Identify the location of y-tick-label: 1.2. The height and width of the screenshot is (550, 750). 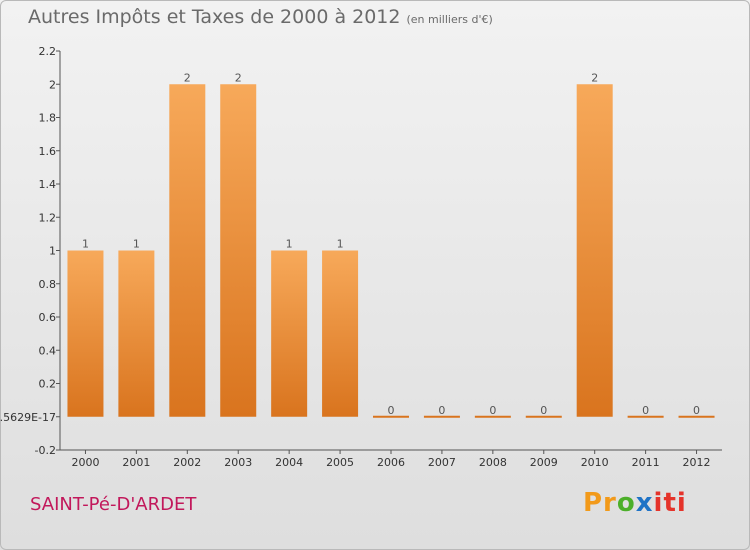
(48, 217).